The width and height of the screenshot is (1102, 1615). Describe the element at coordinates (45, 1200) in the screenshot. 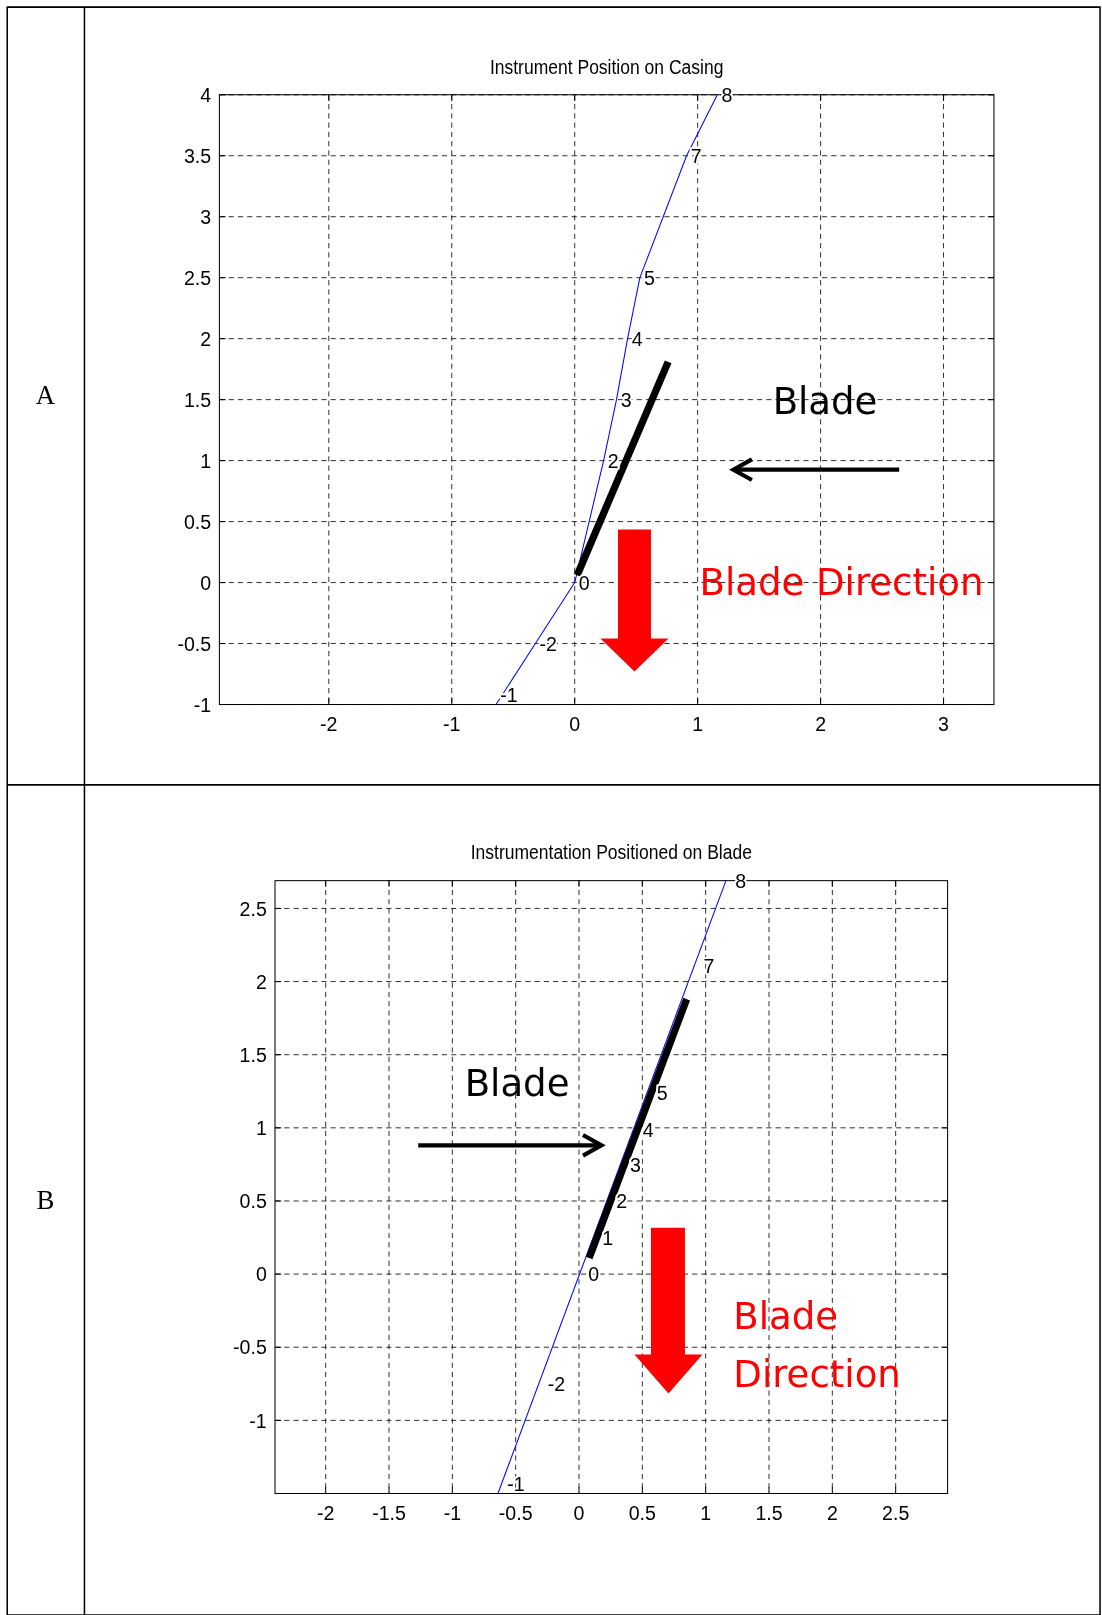

I see `text: B` at that location.